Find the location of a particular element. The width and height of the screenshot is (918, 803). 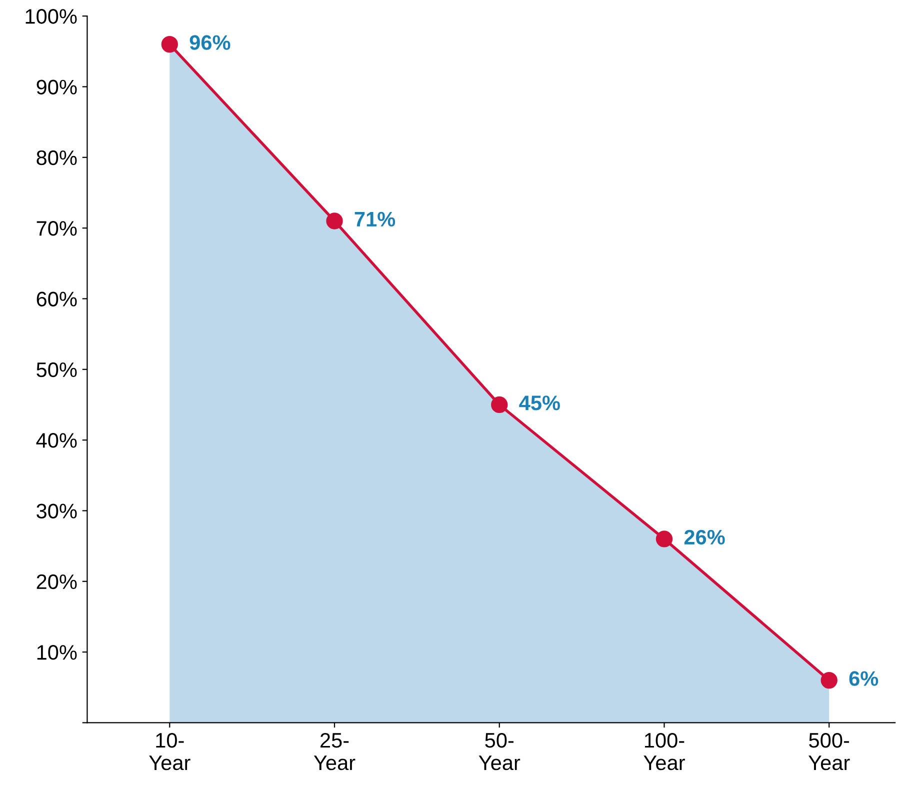

data-label: 6% is located at coordinates (863, 678).